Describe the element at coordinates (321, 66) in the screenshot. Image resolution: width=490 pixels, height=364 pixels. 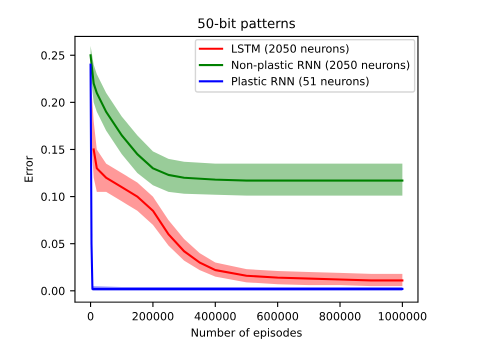
I see `legend-label: Non-plastic RNN (2050 neurons)` at that location.